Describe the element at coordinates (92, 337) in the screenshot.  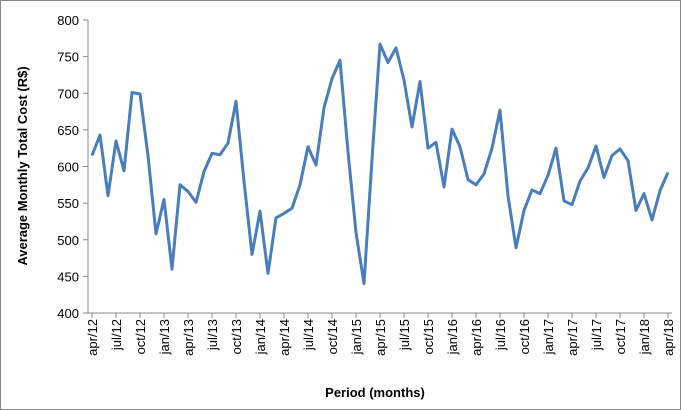
I see `x-tick-label: apr/12` at that location.